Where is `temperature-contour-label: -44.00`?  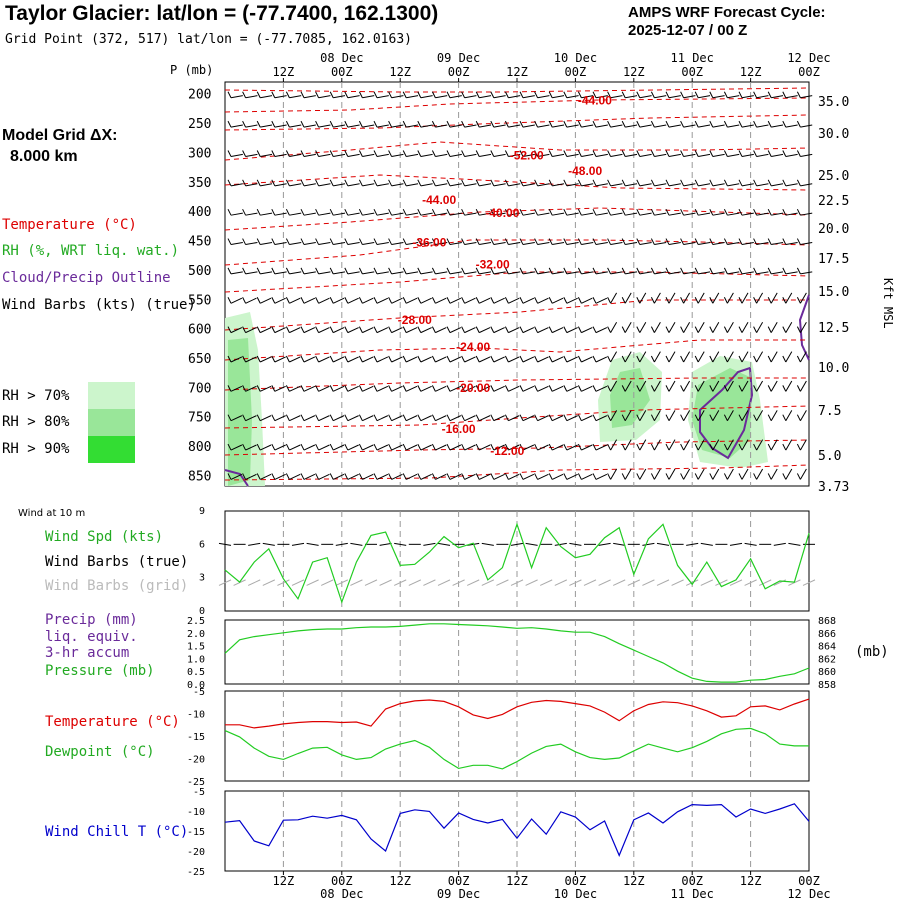
temperature-contour-label: -44.00 is located at coordinates (439, 200).